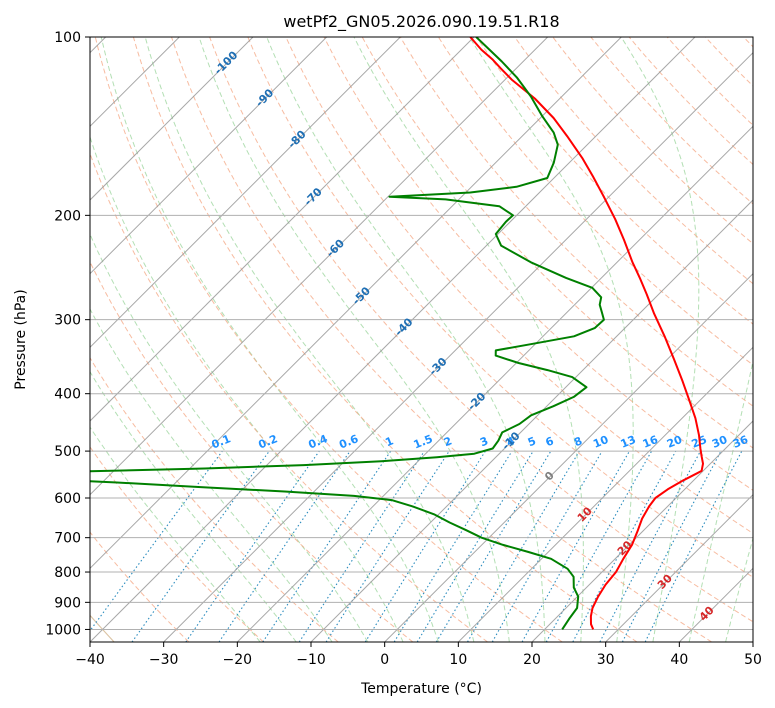  Describe the element at coordinates (67, 216) in the screenshot. I see `y-tick-label: 200` at that location.